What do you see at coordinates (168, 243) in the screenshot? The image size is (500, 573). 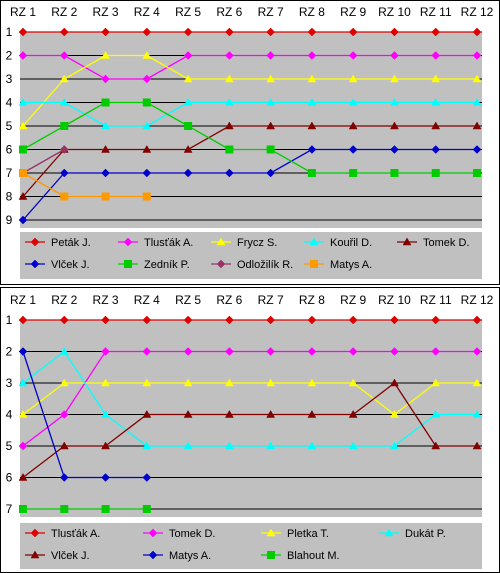 I see `legend-label: Tlusťák A.` at bounding box center [168, 243].